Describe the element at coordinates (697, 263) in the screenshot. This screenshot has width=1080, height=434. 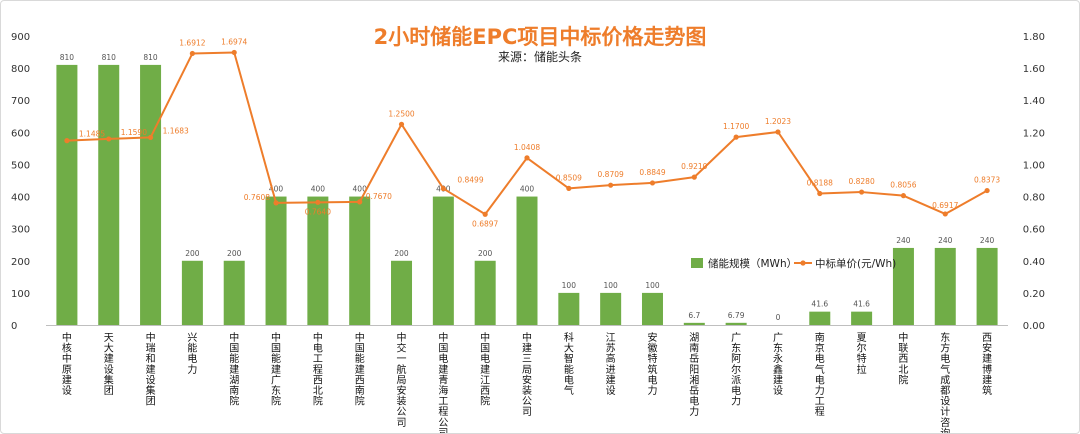
I see `legend-bar-swatch` at that location.